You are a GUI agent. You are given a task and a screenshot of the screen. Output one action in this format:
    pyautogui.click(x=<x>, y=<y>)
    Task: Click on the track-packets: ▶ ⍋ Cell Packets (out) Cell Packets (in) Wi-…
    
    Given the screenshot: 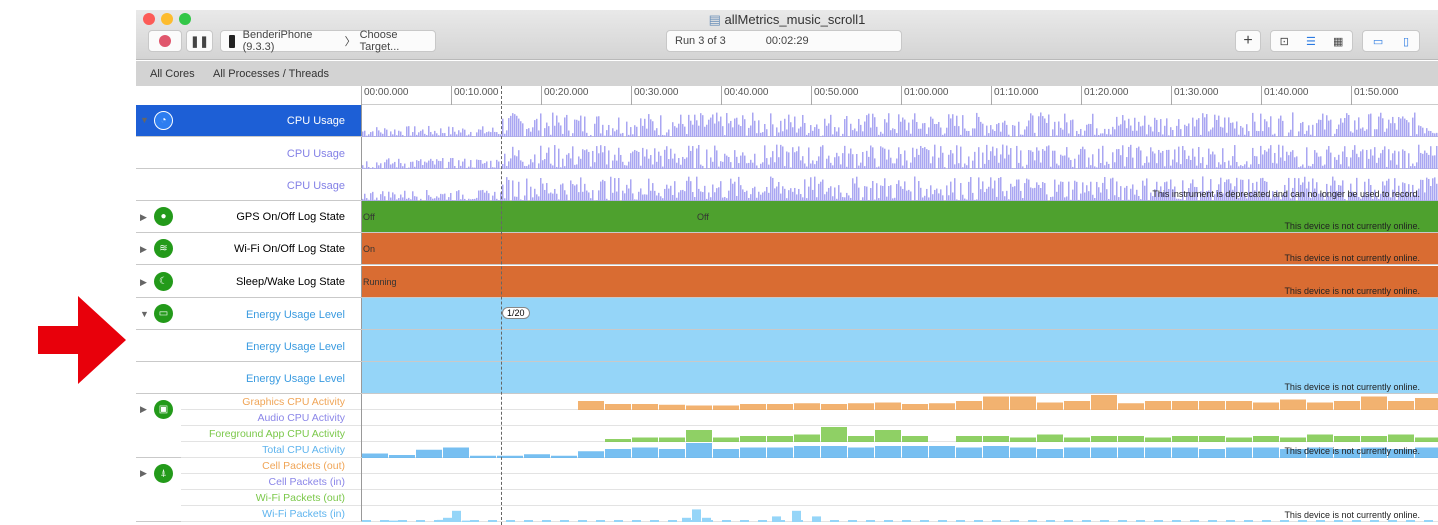 What is the action you would take?
    pyautogui.click(x=787, y=490)
    